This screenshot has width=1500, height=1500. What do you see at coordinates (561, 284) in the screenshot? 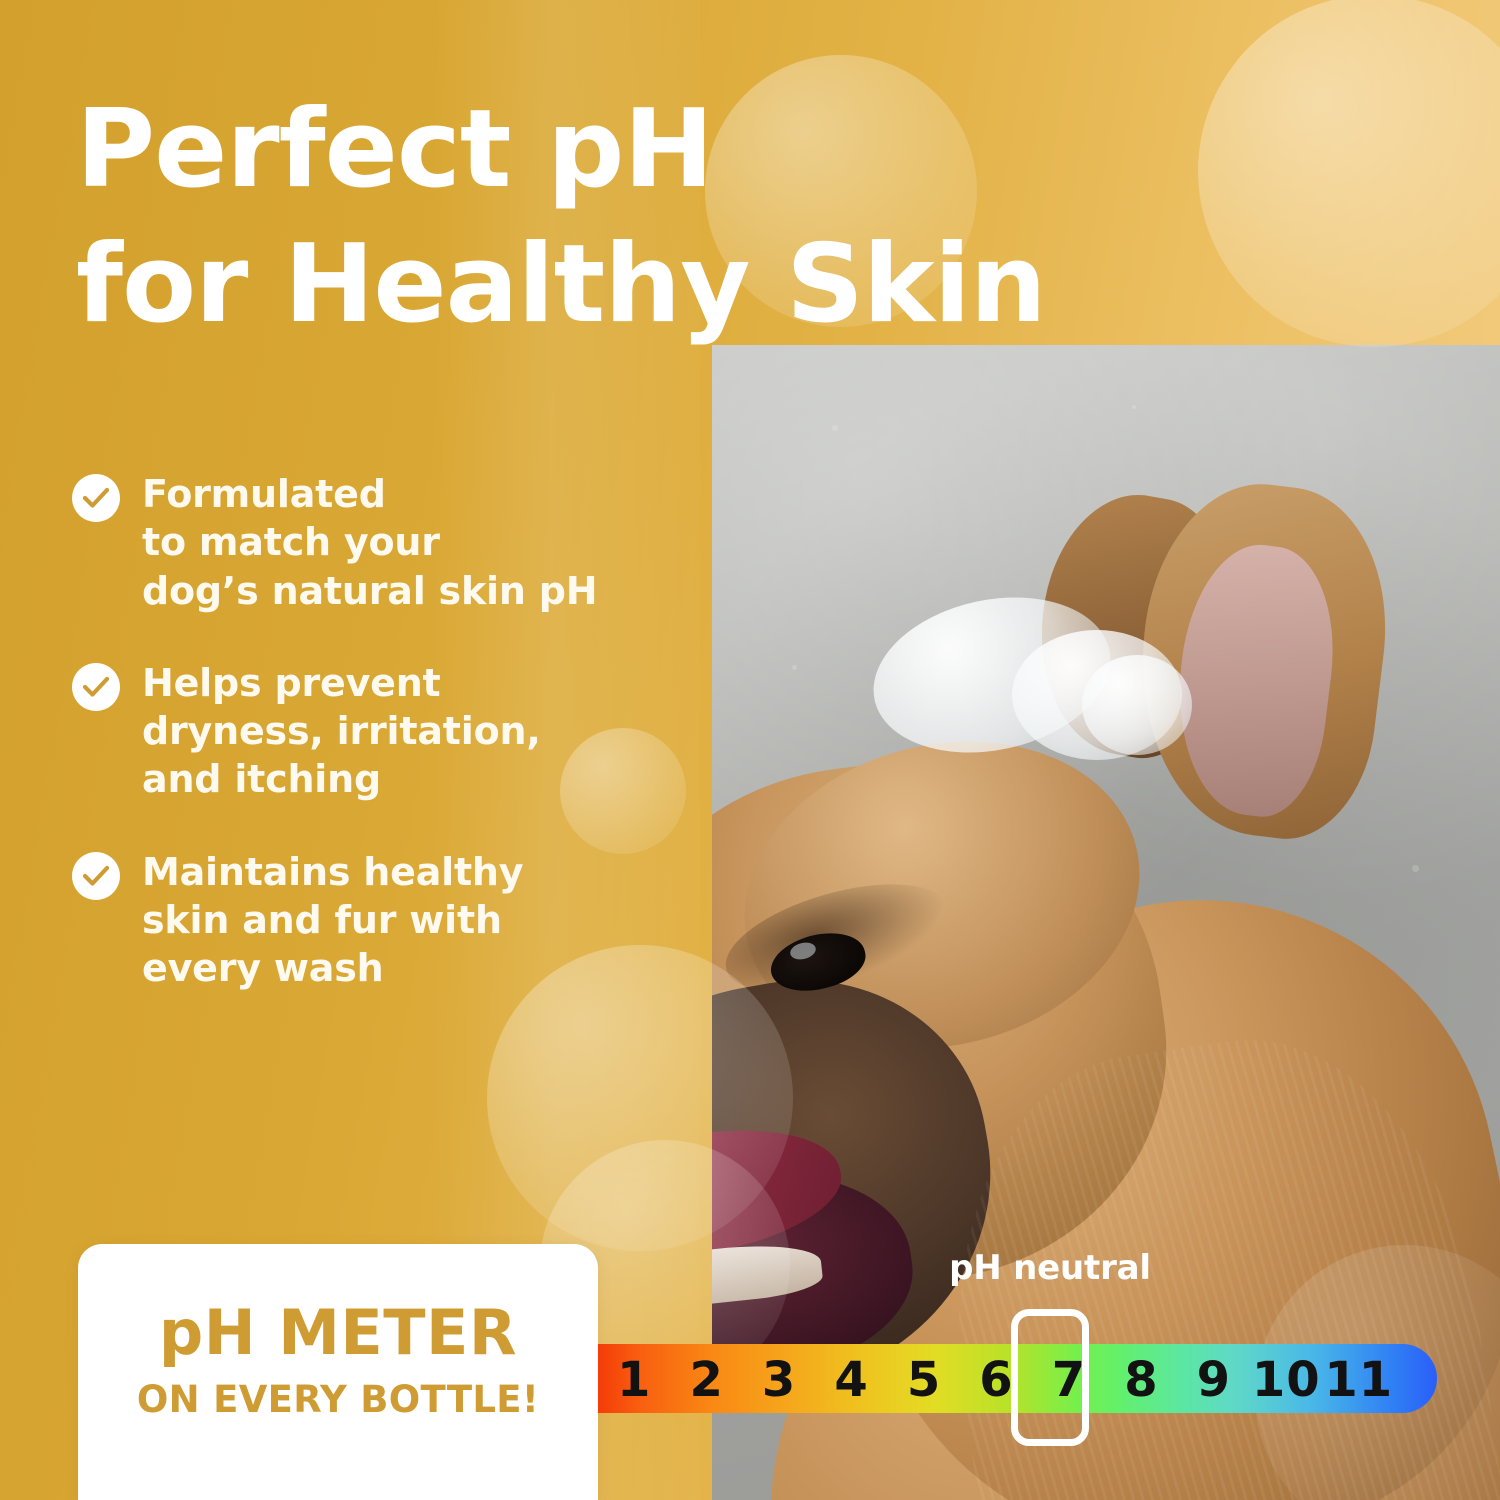
I see `headline-line-2: for Healthy Skin` at bounding box center [561, 284].